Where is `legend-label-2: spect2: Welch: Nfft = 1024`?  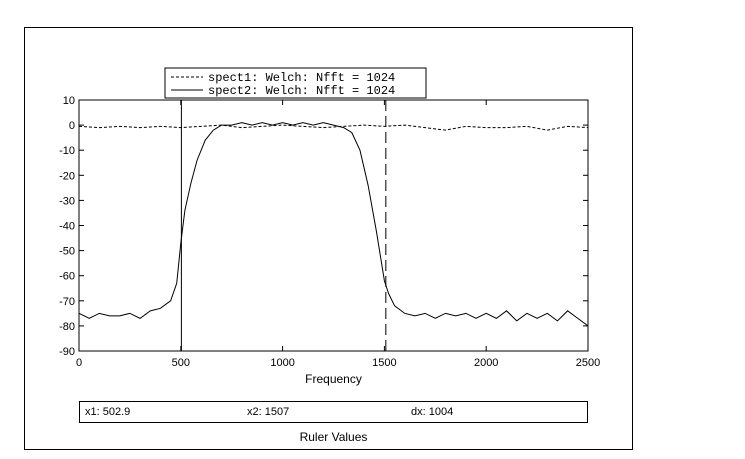 legend-label-2: spect2: Welch: Nfft = 1024 is located at coordinates (301, 91).